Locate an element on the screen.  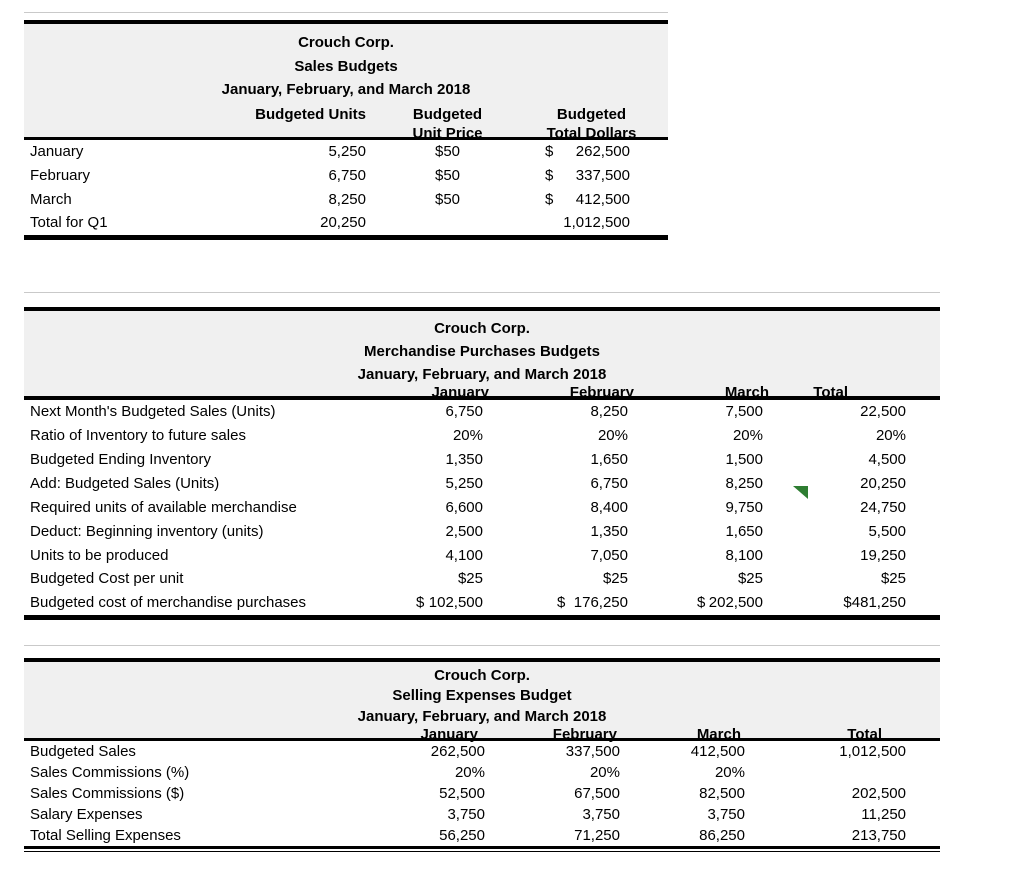
column-header-budgeted-total-dollars: Budgeted Total Dollars is located at coordinates (591, 123).